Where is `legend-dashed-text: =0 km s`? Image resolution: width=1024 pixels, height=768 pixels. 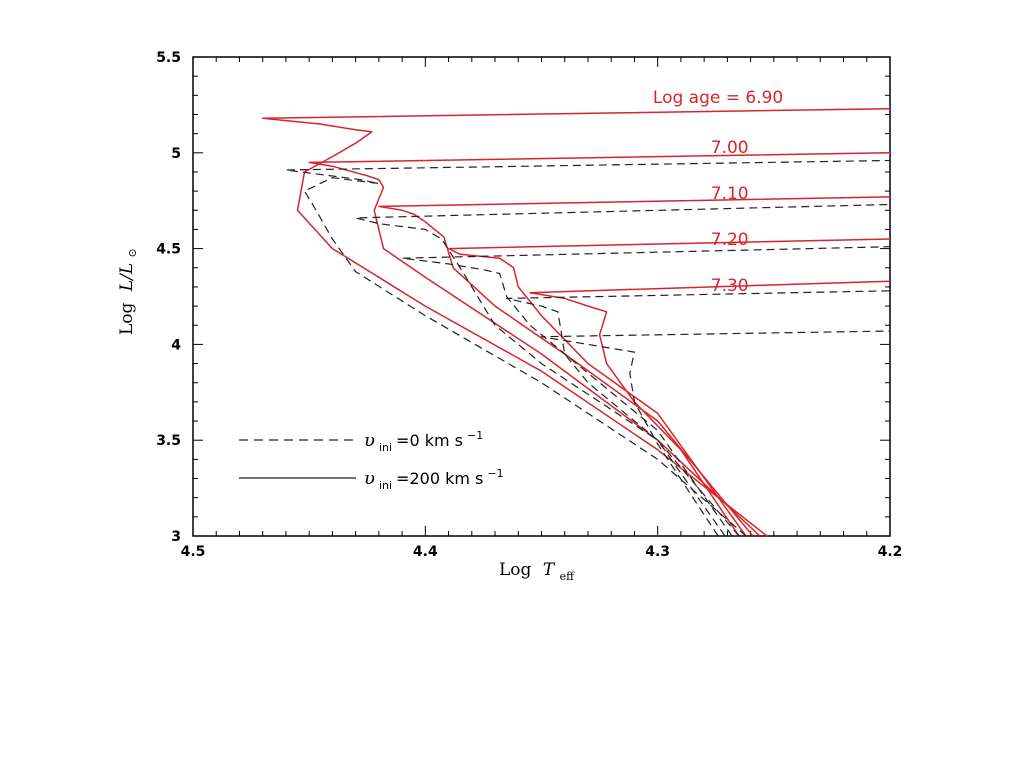
legend-dashed-text: =0 km s is located at coordinates (429, 440).